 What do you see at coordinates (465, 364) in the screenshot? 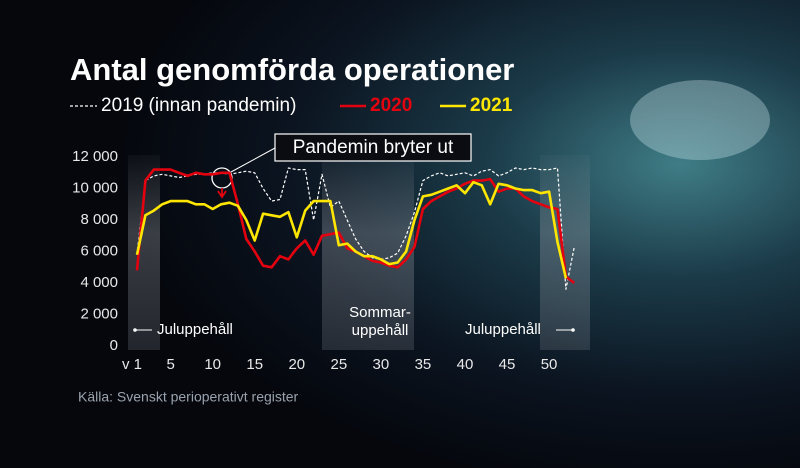
I see `x-tick-label: 40` at bounding box center [465, 364].